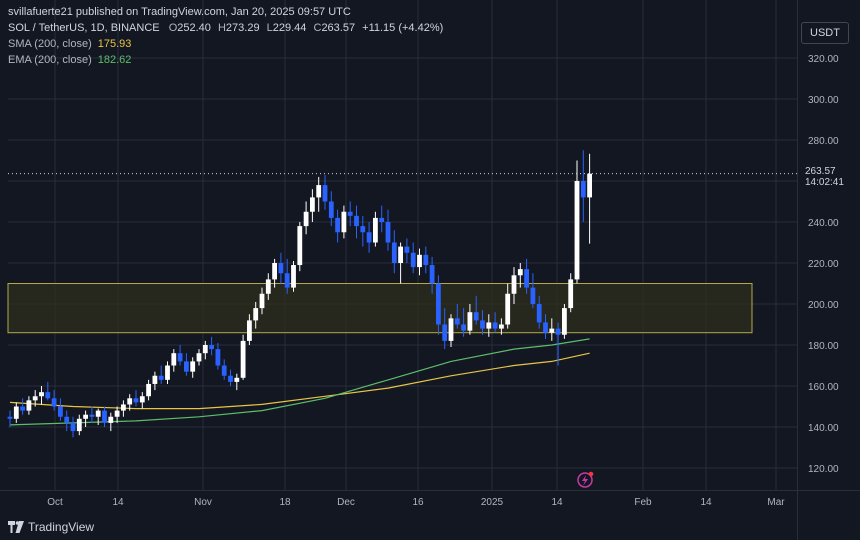 This screenshot has width=860, height=540. Describe the element at coordinates (823, 59) in the screenshot. I see `y-tick-label: 320.00` at that location.